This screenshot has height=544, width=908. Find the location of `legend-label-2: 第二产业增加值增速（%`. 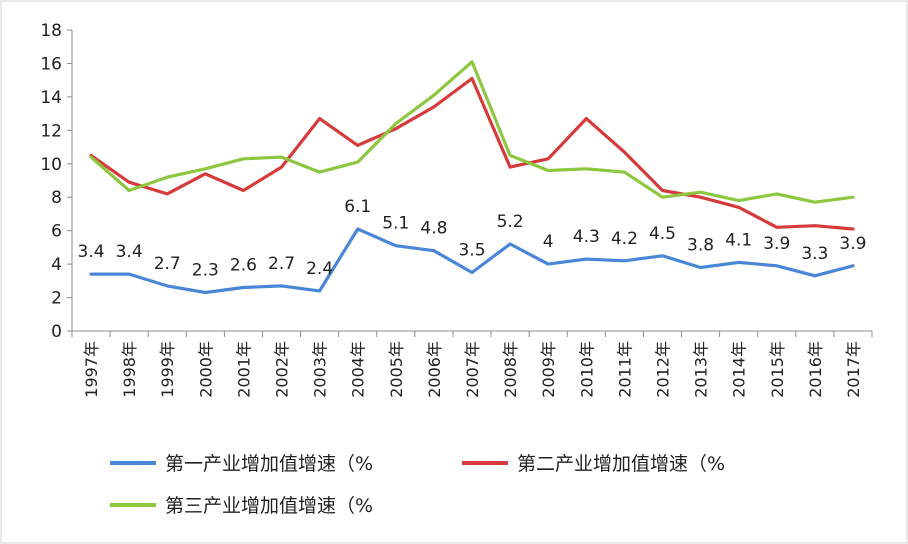

legend-label-2: 第二产业增加值增速（% is located at coordinates (621, 464).